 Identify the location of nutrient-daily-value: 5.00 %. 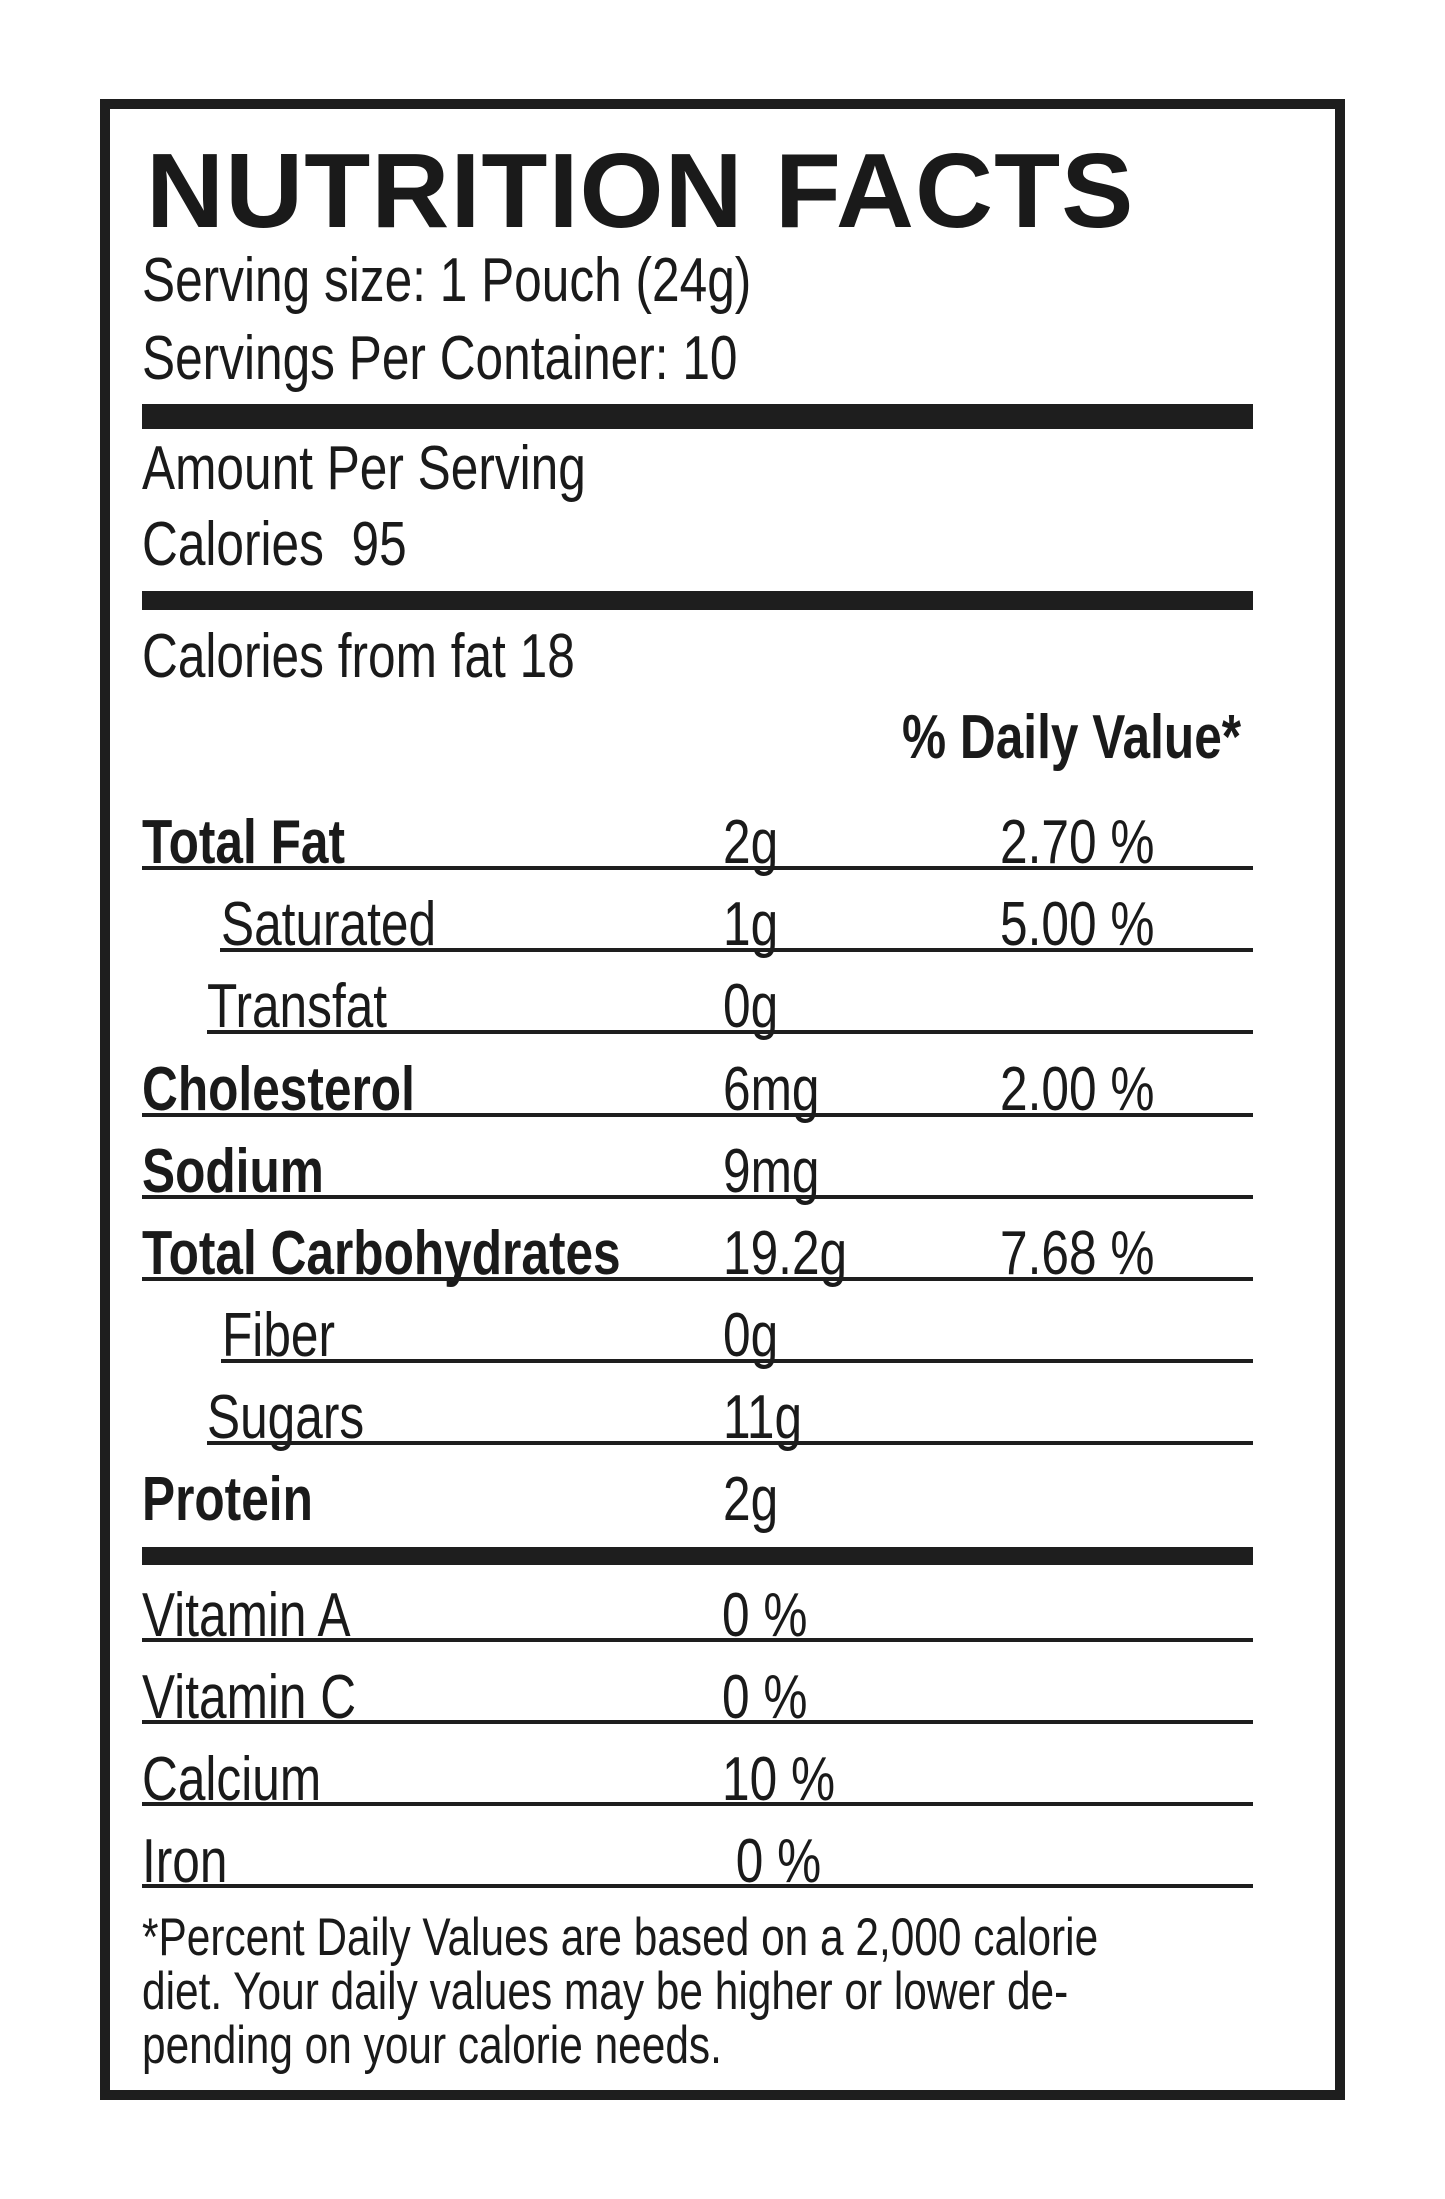
(1077, 924).